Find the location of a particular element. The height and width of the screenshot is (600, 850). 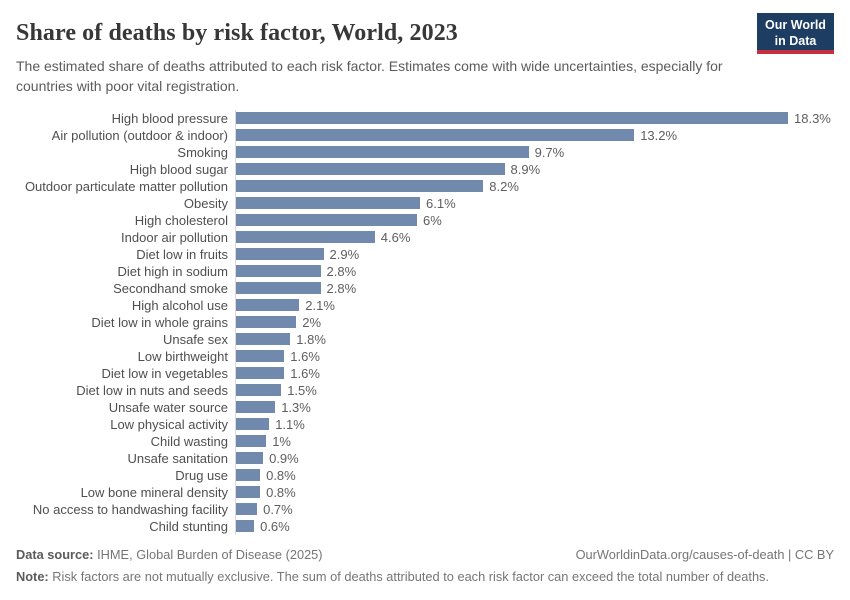

bar-row: Drug use 0.8% is located at coordinates (425, 475).